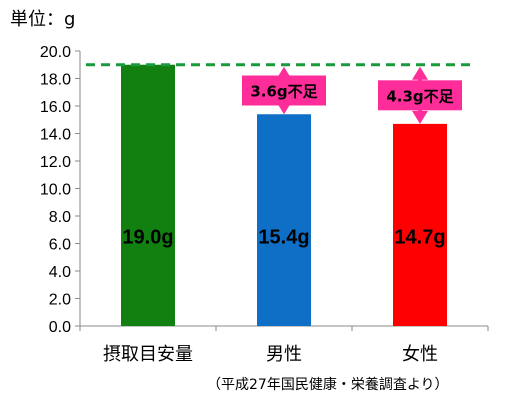 Image resolution: width=507 pixels, height=417 pixels. Describe the element at coordinates (60, 300) in the screenshot. I see `y-tick-label: 2.0` at that location.